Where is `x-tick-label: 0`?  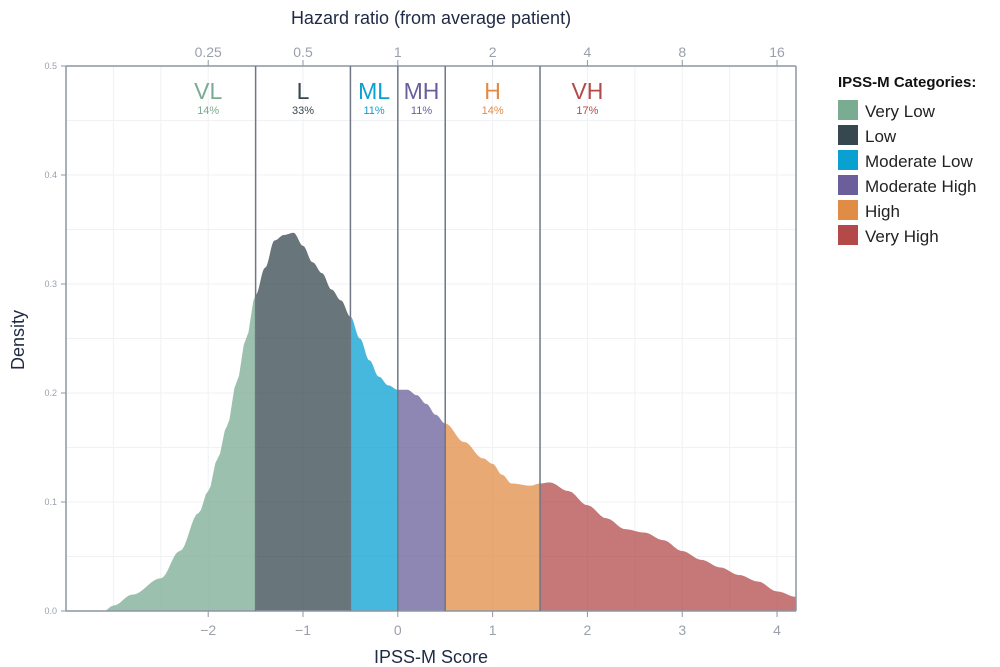 x-tick-label: 0 is located at coordinates (398, 630).